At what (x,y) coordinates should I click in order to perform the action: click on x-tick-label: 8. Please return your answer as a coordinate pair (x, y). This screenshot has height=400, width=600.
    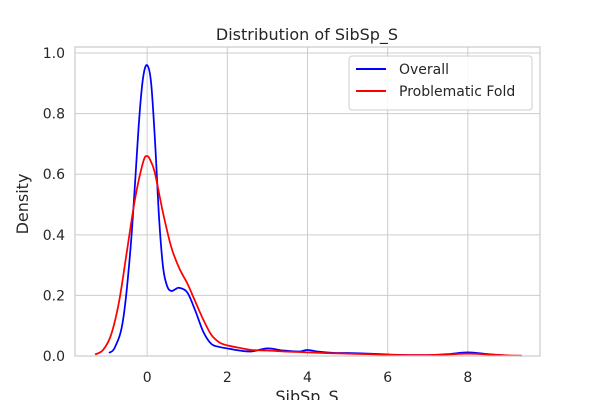
    Looking at the image, I should click on (467, 378).